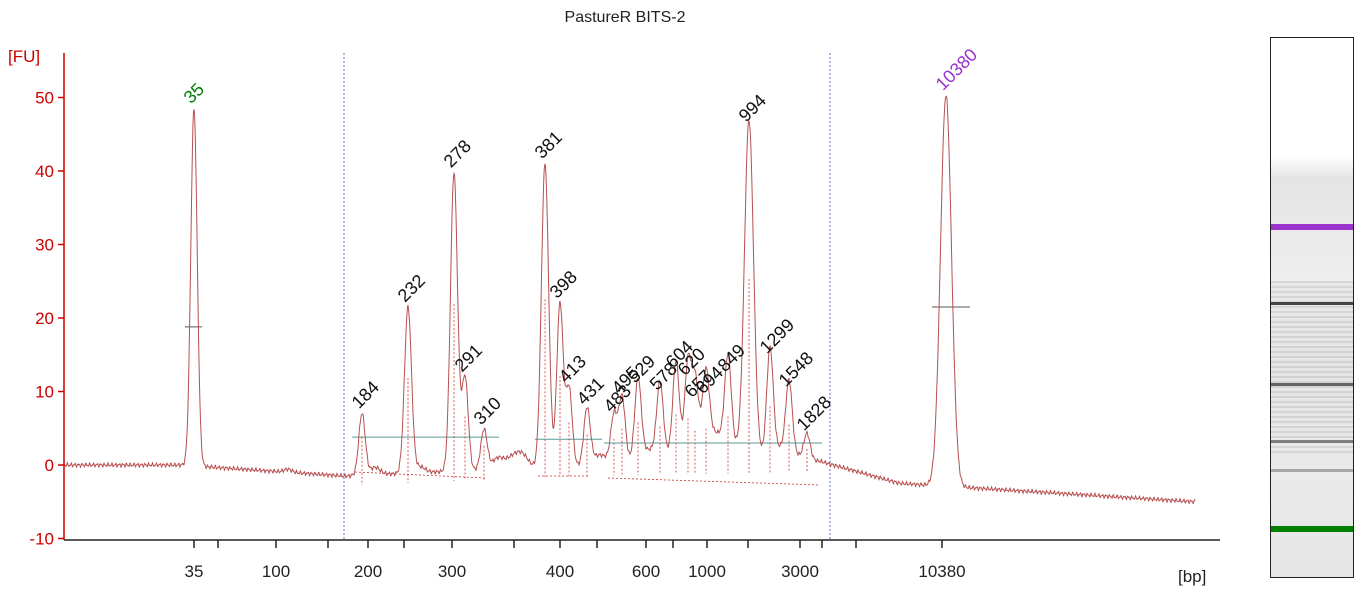 Image resolution: width=1355 pixels, height=607 pixels. What do you see at coordinates (796, 369) in the screenshot?
I see `peak-label-1548: 1548` at bounding box center [796, 369].